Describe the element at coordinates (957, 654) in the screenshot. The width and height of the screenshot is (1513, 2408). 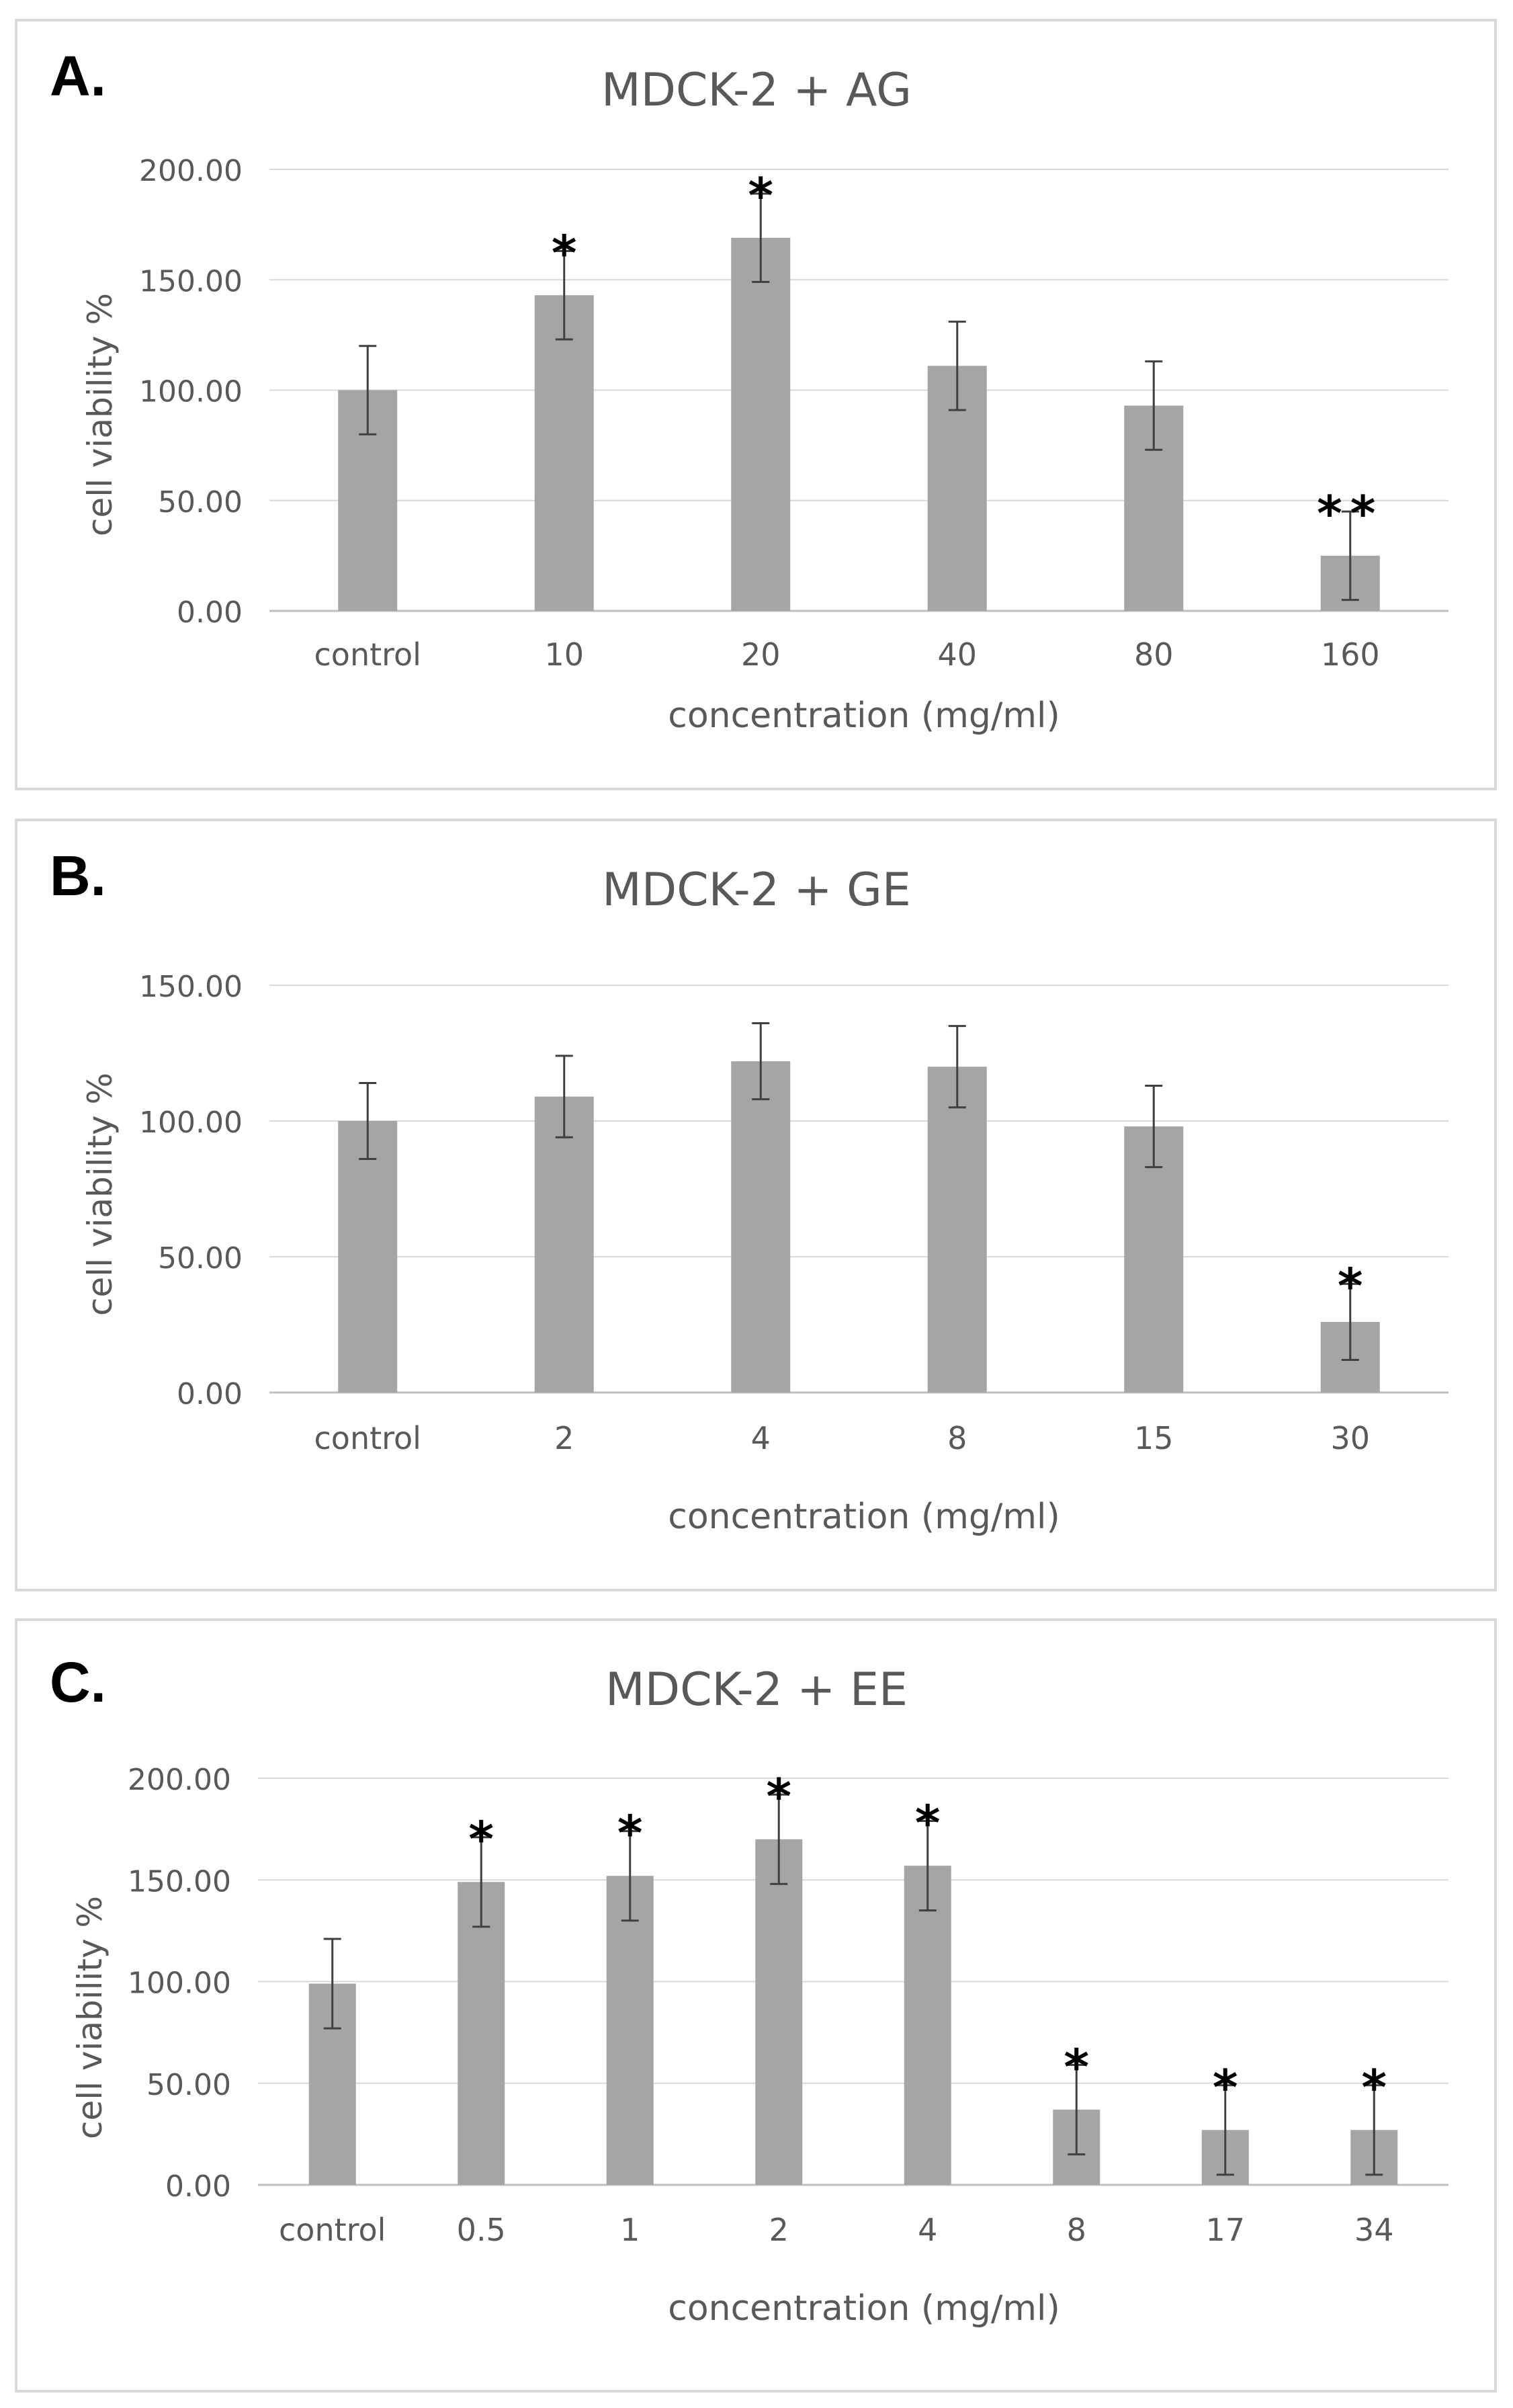
I see `x-tick-label: 40` at that location.